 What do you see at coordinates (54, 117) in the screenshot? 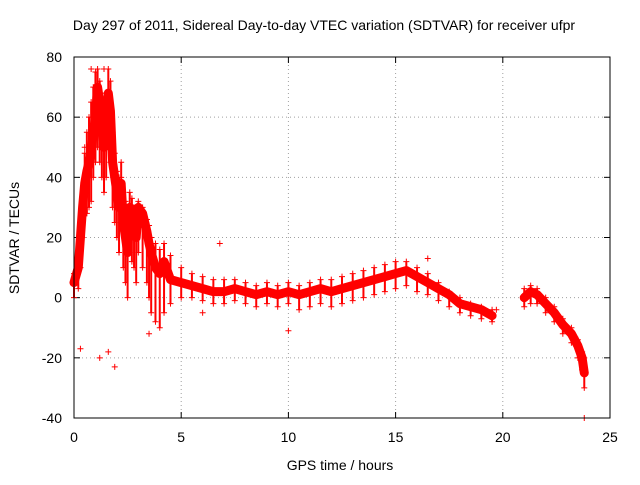
I see `y-tick-label: 60` at bounding box center [54, 117].